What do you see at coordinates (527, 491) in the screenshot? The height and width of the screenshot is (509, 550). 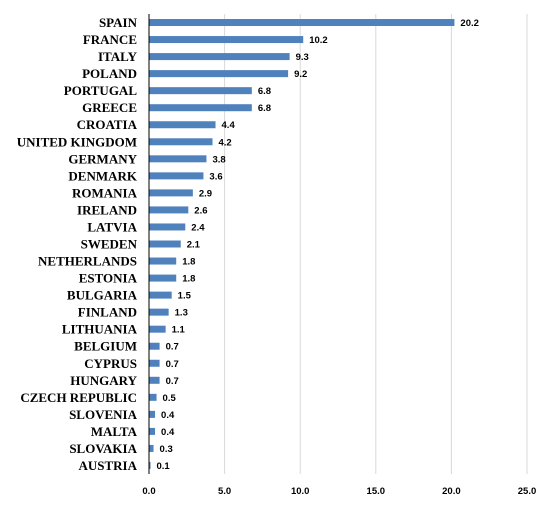 I see `x-tick-label: 25.0` at bounding box center [527, 491].